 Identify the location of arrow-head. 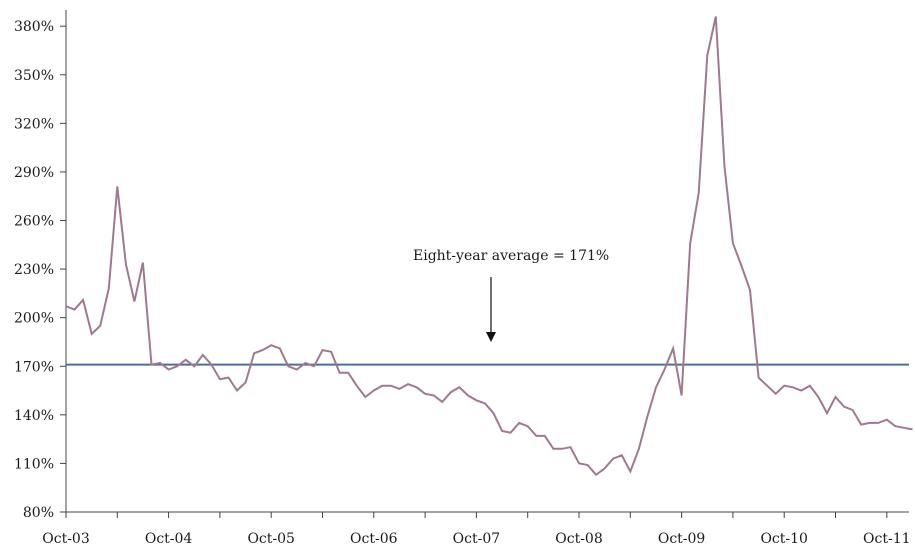
(491, 337).